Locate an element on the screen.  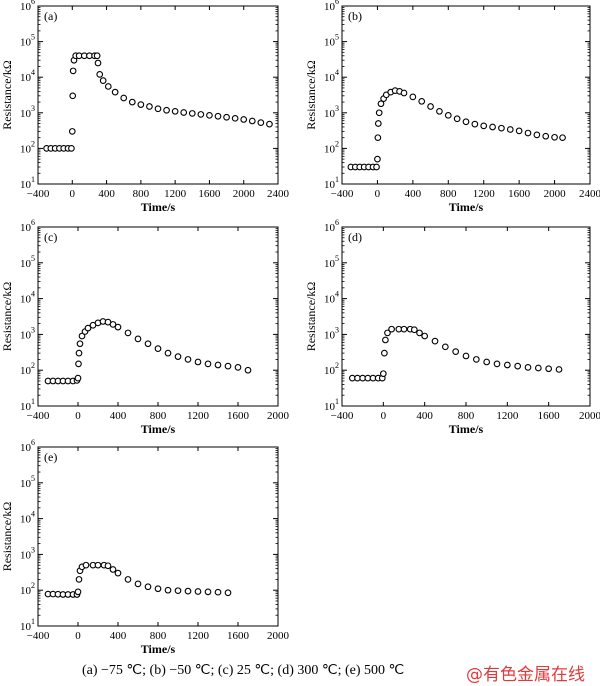
x-tick-label: 2400 is located at coordinates (589, 194).